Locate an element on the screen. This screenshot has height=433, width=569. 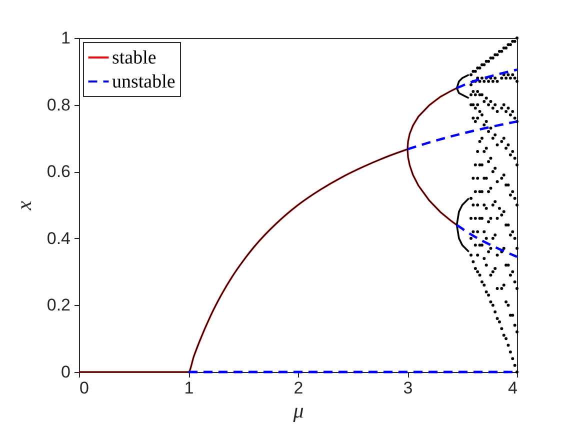
y-tick-label: 0.2 is located at coordinates (58, 305).